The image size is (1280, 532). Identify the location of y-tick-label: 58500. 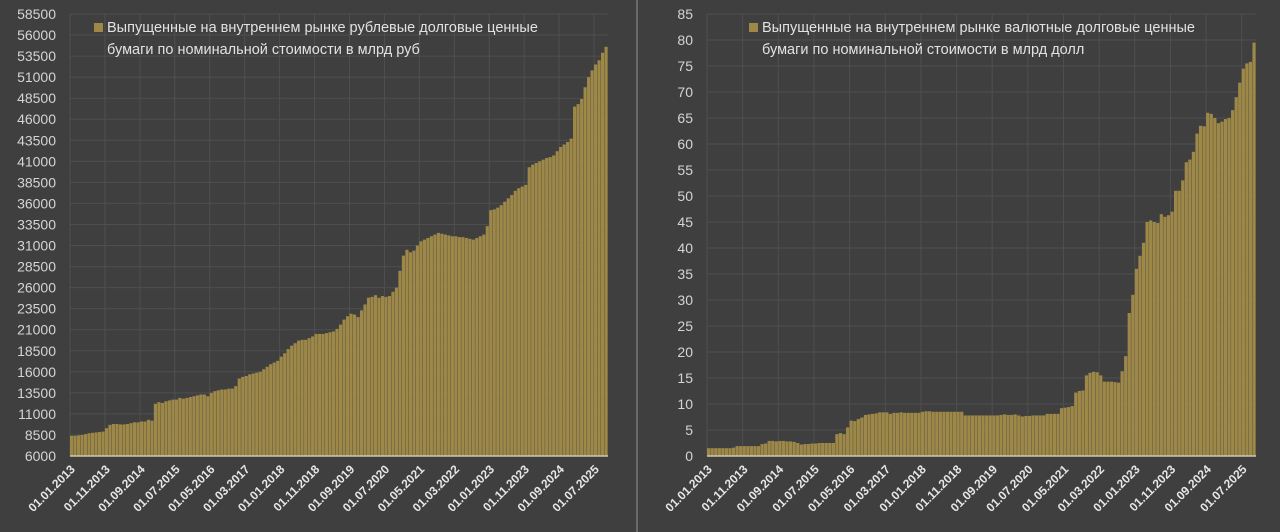
(36, 14).